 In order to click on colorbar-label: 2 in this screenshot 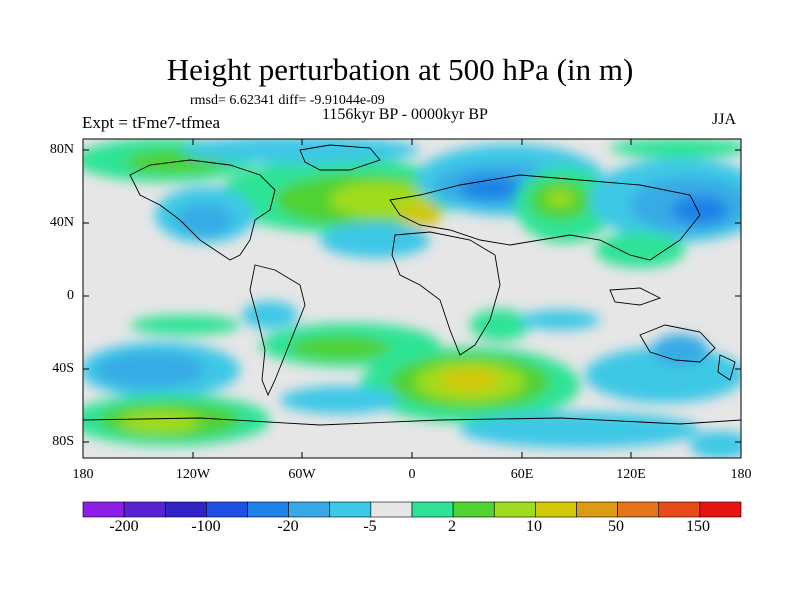, I will do `click(452, 526)`.